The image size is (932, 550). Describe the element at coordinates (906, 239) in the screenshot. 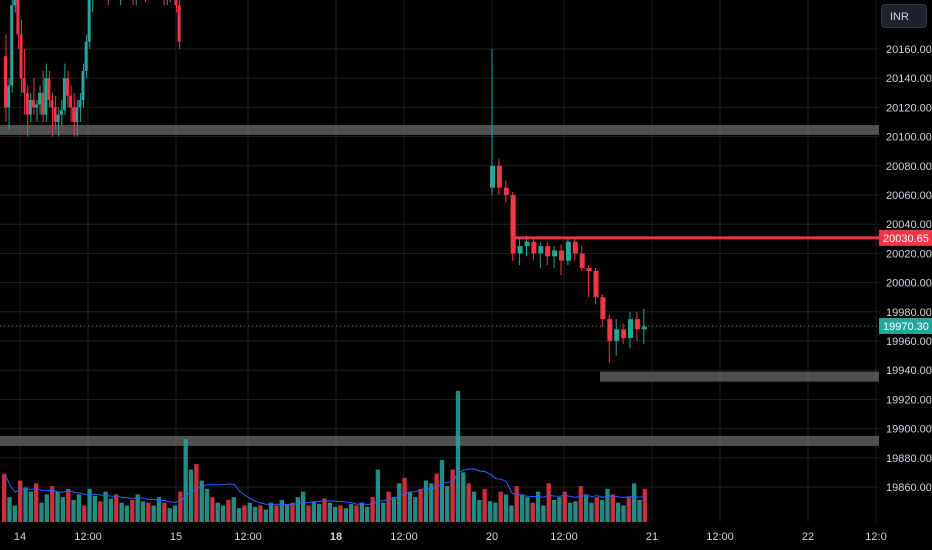

I see `resistance-price-label: 20030.65` at that location.